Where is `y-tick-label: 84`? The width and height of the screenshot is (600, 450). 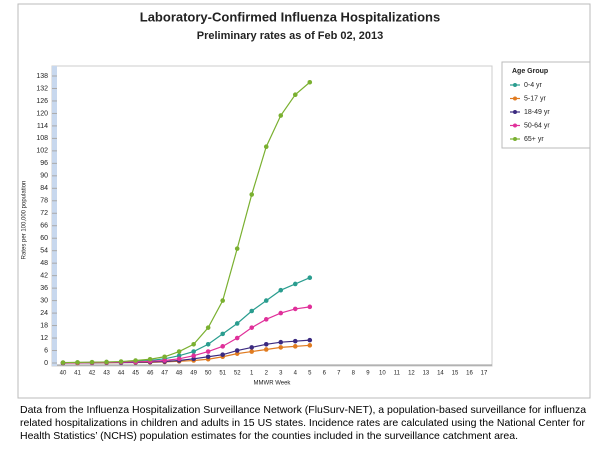 y-tick-label: 84 is located at coordinates (44, 188).